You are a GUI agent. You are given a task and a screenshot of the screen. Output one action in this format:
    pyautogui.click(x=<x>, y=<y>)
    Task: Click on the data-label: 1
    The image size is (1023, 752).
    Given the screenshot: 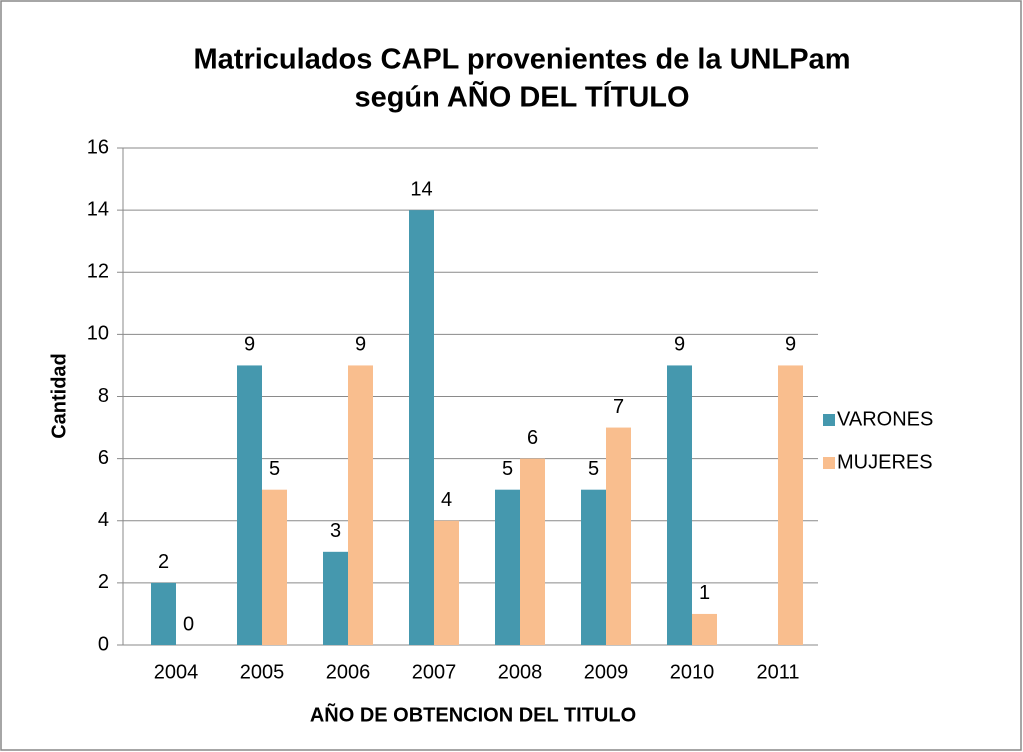 What is the action you would take?
    pyautogui.click(x=704, y=593)
    